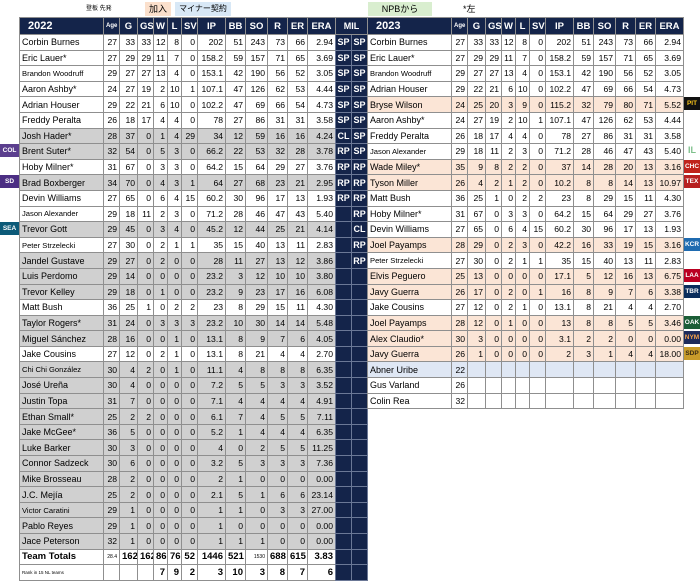  What do you see at coordinates (522, 401) in the screenshot?
I see `cell-l` at bounding box center [522, 401].